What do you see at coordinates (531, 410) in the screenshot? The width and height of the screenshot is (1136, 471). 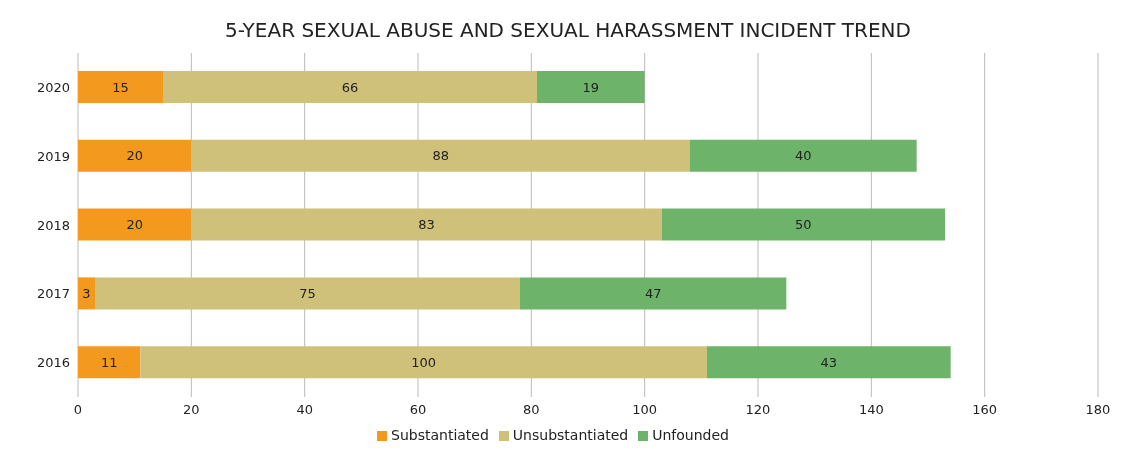 I see `x-tick-label: 80` at bounding box center [531, 410].